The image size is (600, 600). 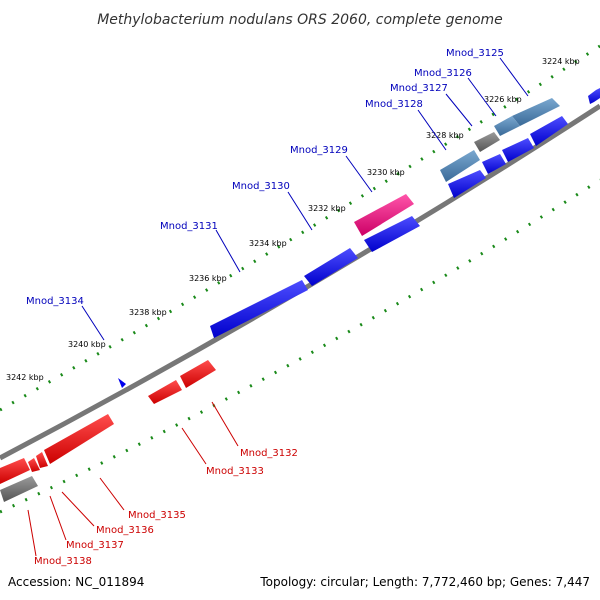 I want to click on tick-label: 3234 kbp, so click(x=268, y=243).